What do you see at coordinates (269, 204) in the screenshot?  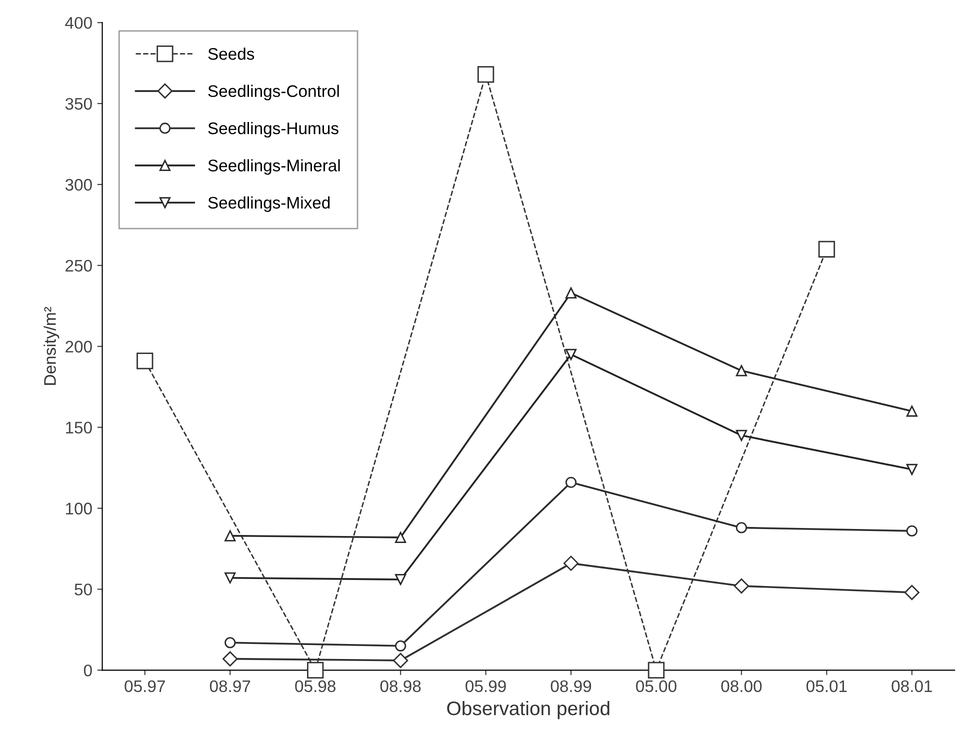 I see `legend-label: Seedlings-Mixed` at bounding box center [269, 204].